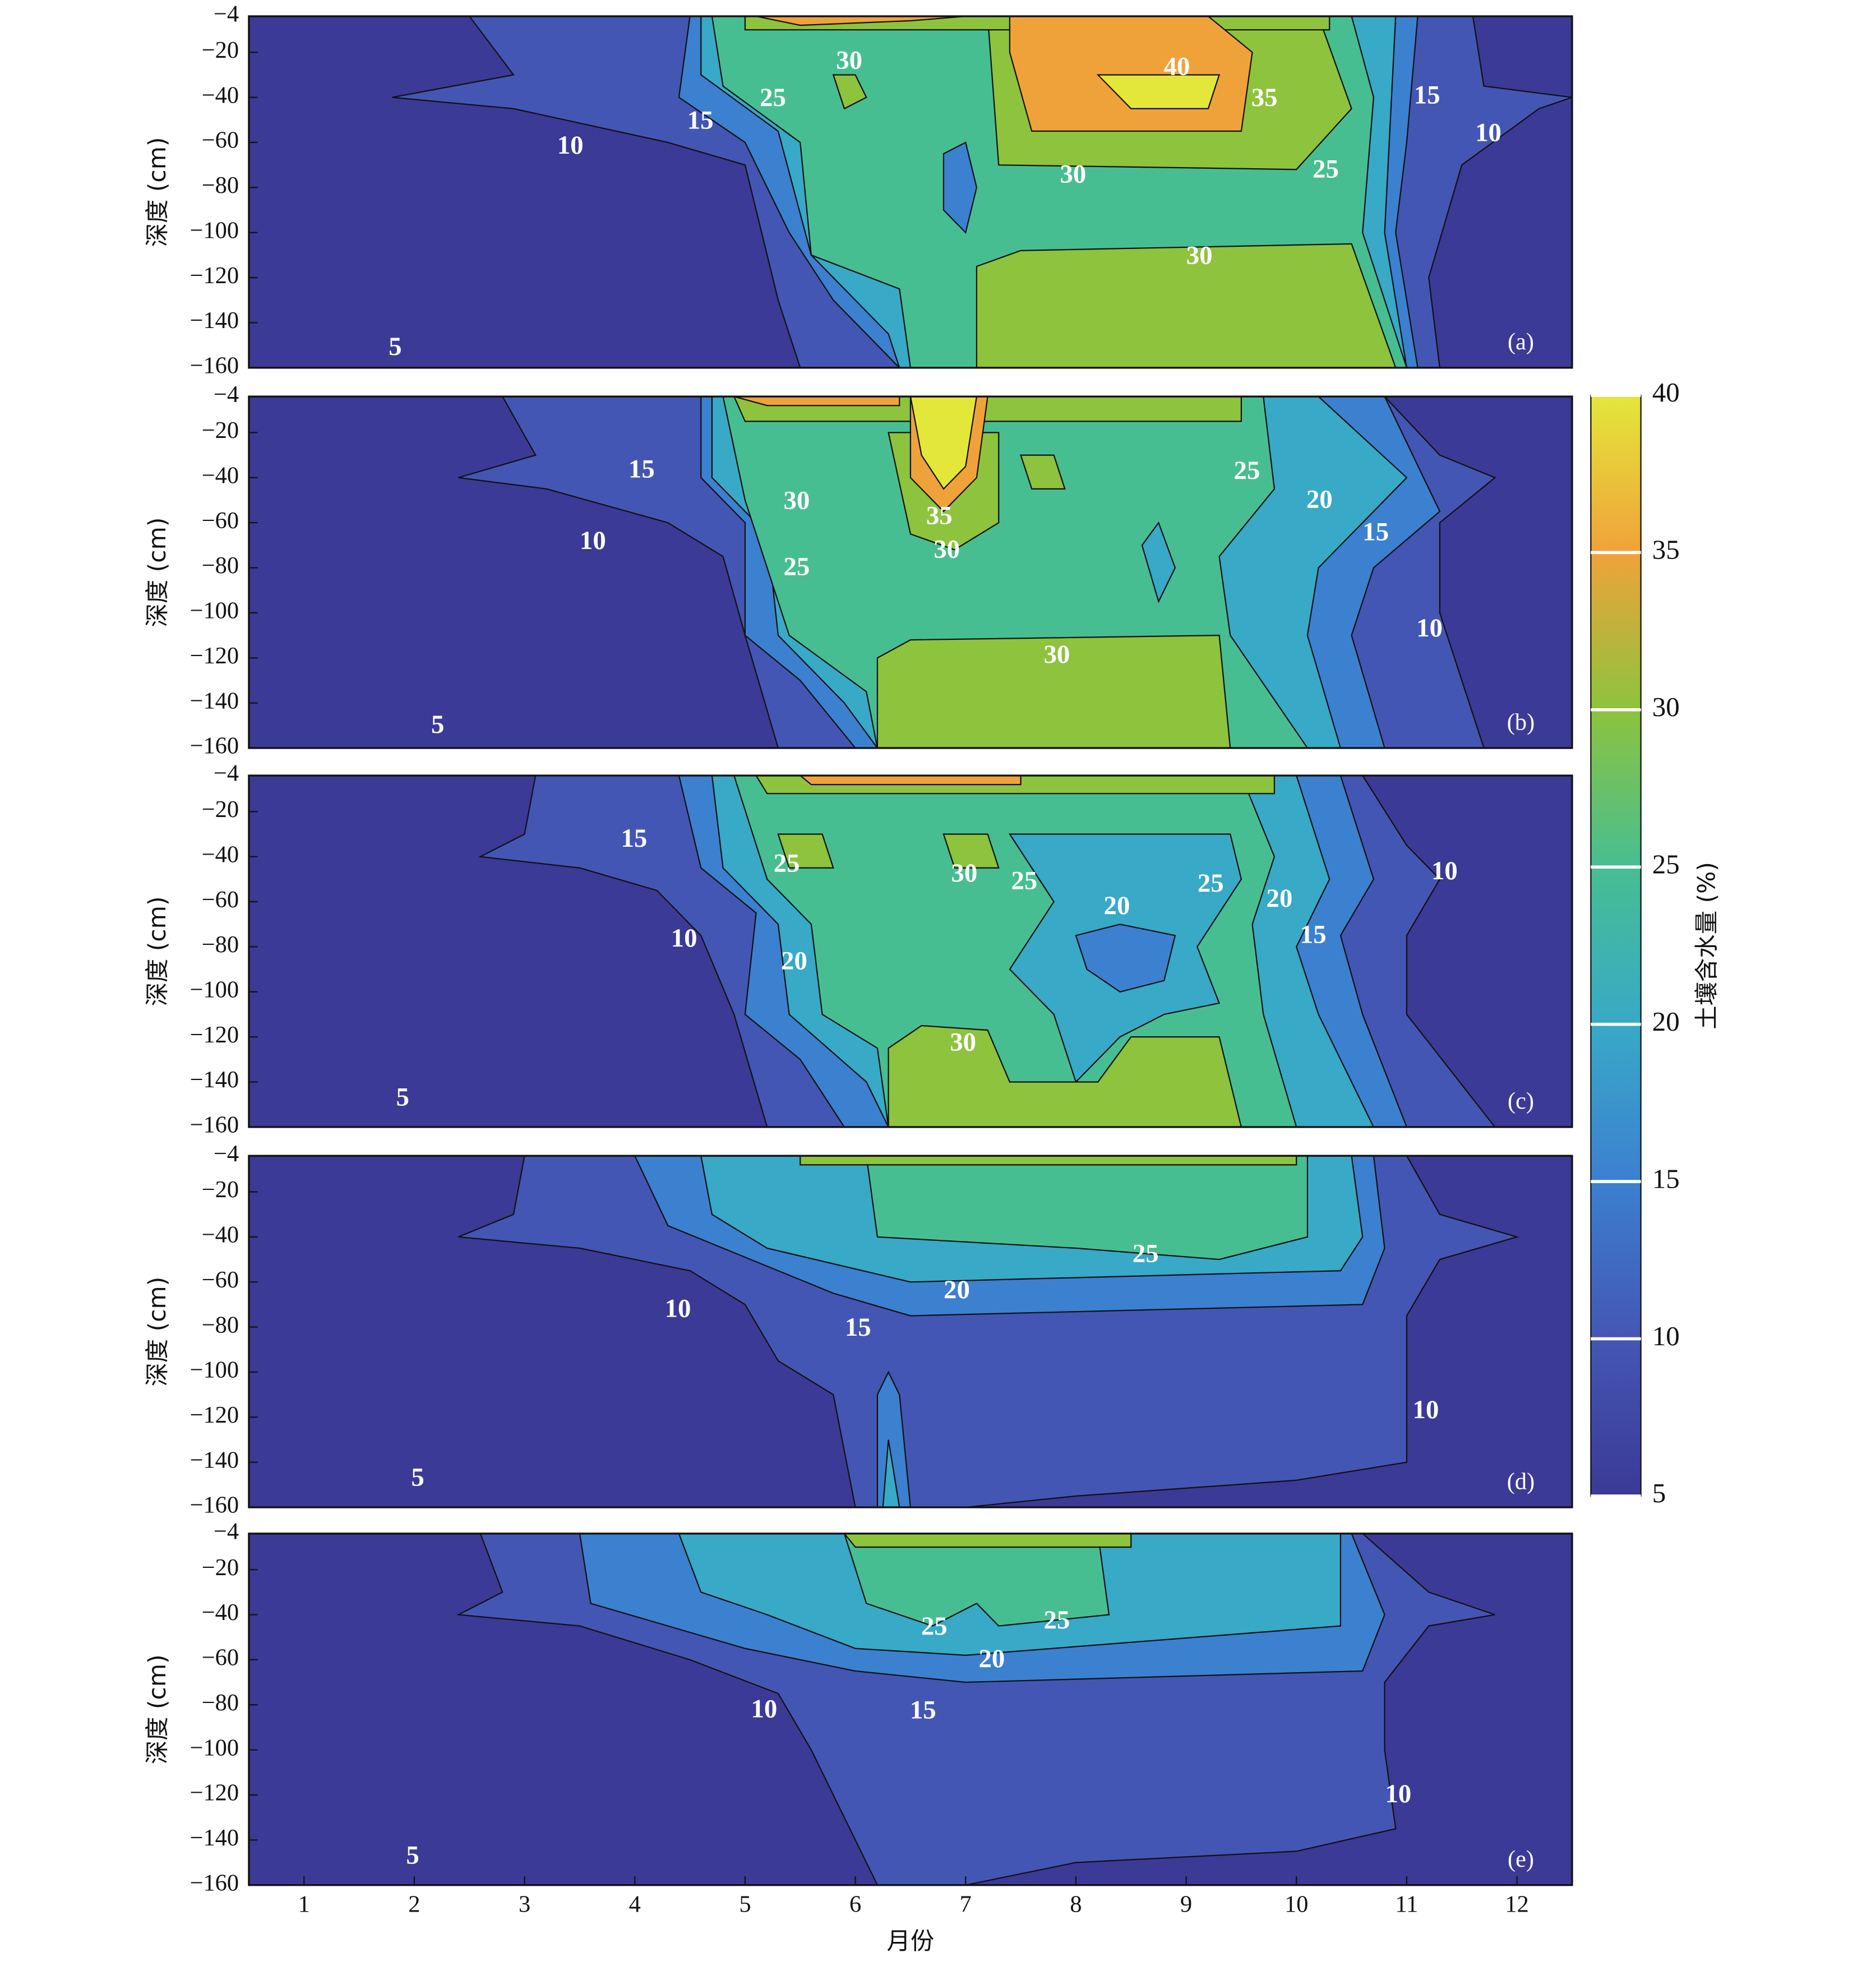 Image resolution: width=1876 pixels, height=1966 pixels. Describe the element at coordinates (1521, 342) in the screenshot. I see `panel-label: (a)` at that location.